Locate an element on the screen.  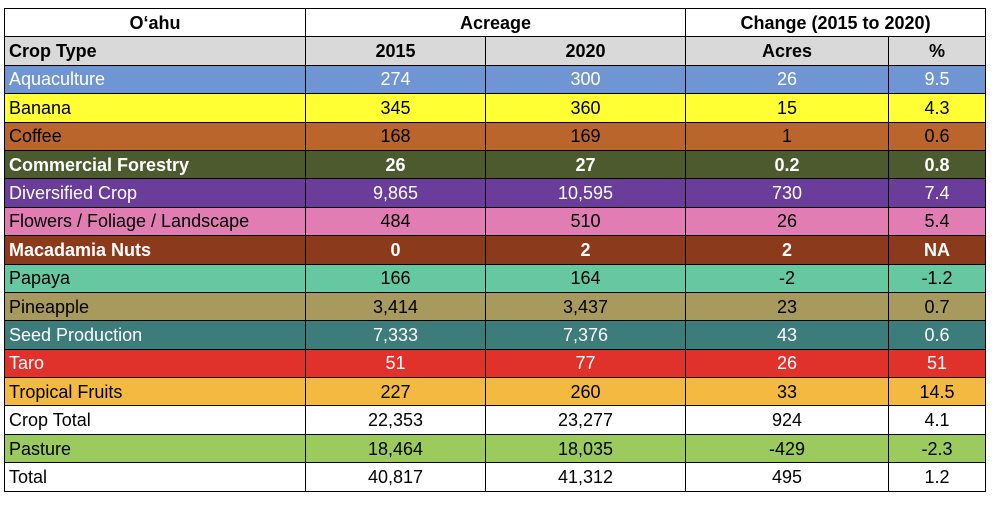
change-acres-cell: 43 is located at coordinates (787, 335).